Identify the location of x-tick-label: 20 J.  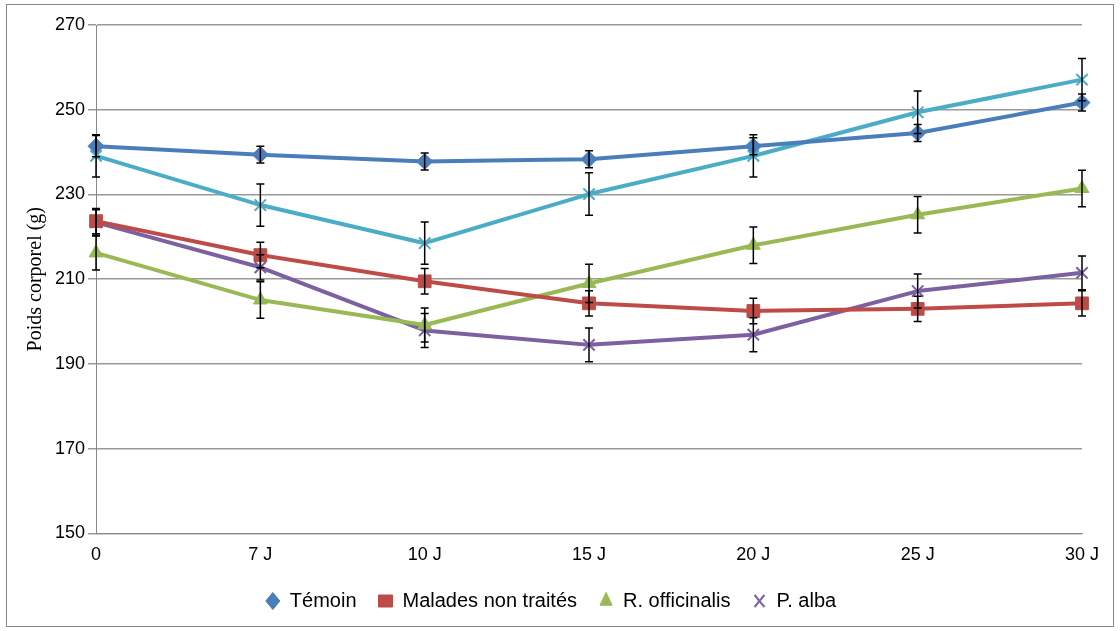
(753, 554).